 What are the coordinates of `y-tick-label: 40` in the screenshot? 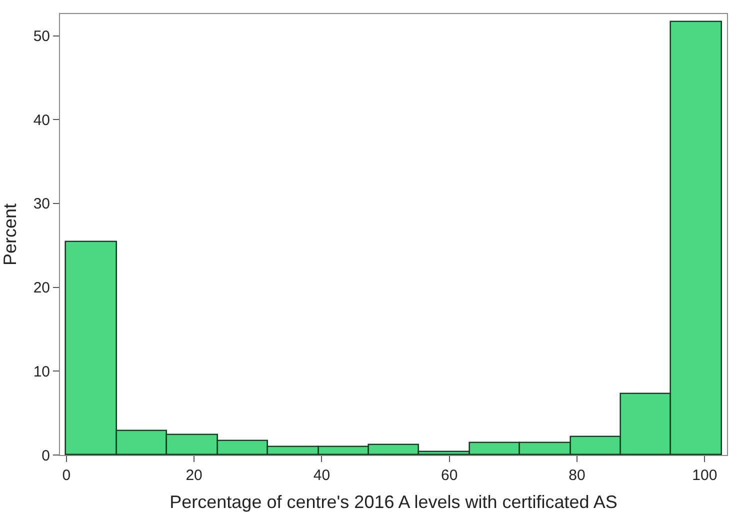 It's located at (41, 120).